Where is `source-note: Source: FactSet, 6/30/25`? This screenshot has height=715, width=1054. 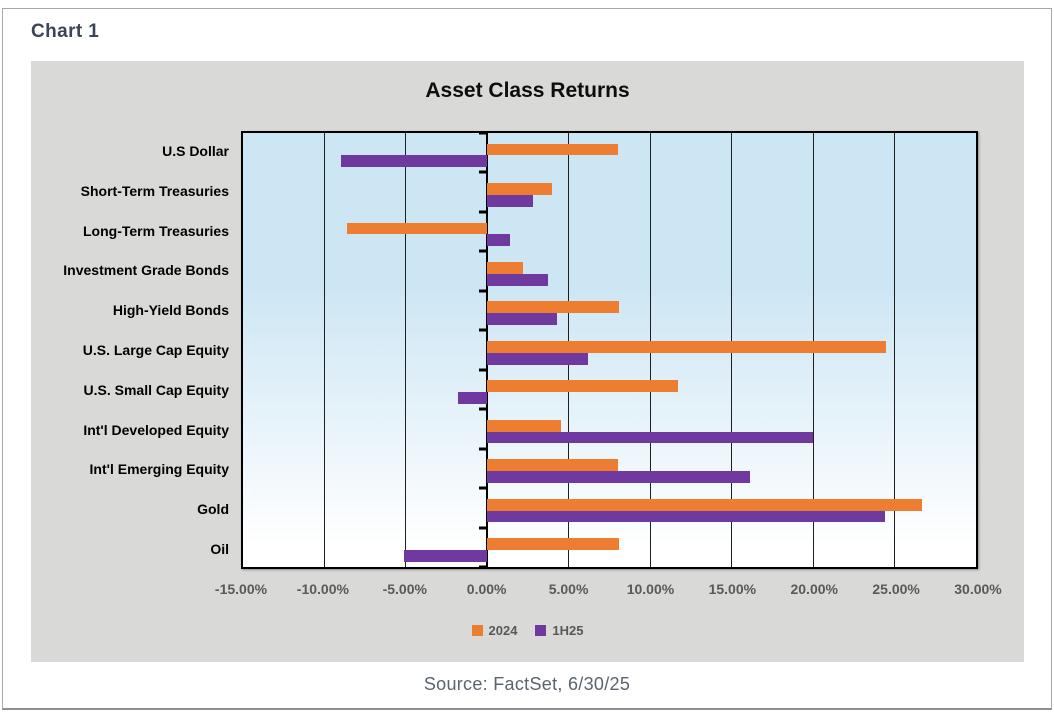 source-note: Source: FactSet, 6/30/25 is located at coordinates (527, 684).